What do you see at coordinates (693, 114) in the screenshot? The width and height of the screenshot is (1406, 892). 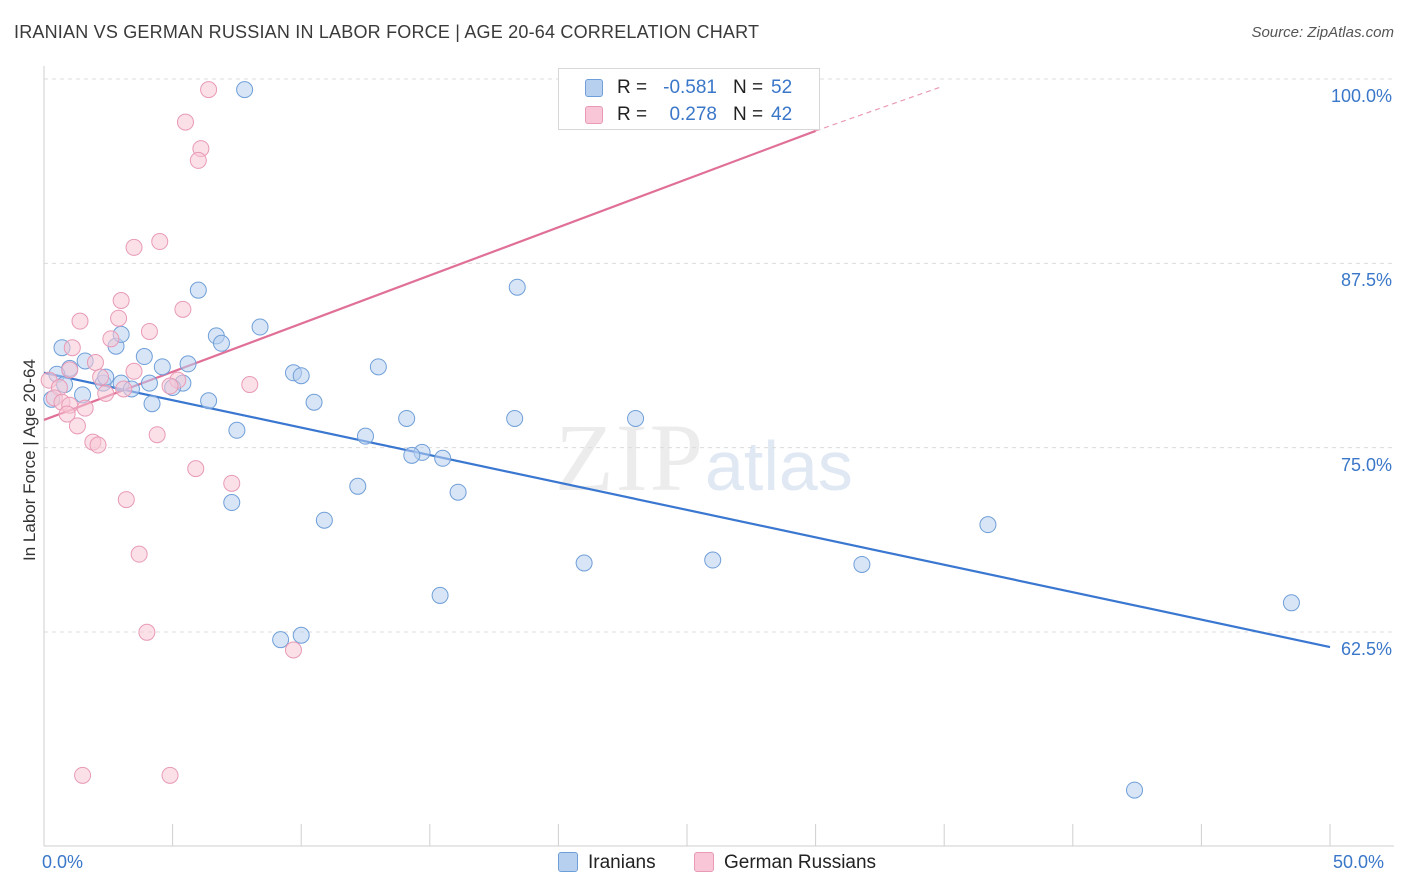 I see `legend-r-value: 0.278` at bounding box center [693, 114].